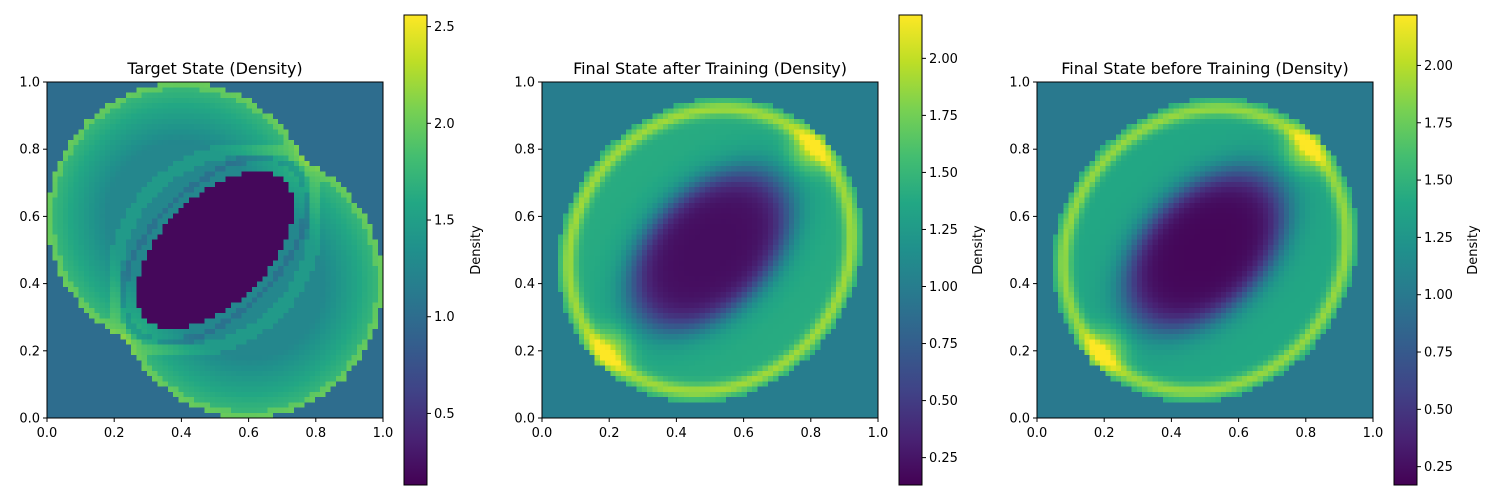 Image resolution: width=1500 pixels, height=500 pixels. I want to click on colorbar-tick-label: 0.5, so click(444, 414).